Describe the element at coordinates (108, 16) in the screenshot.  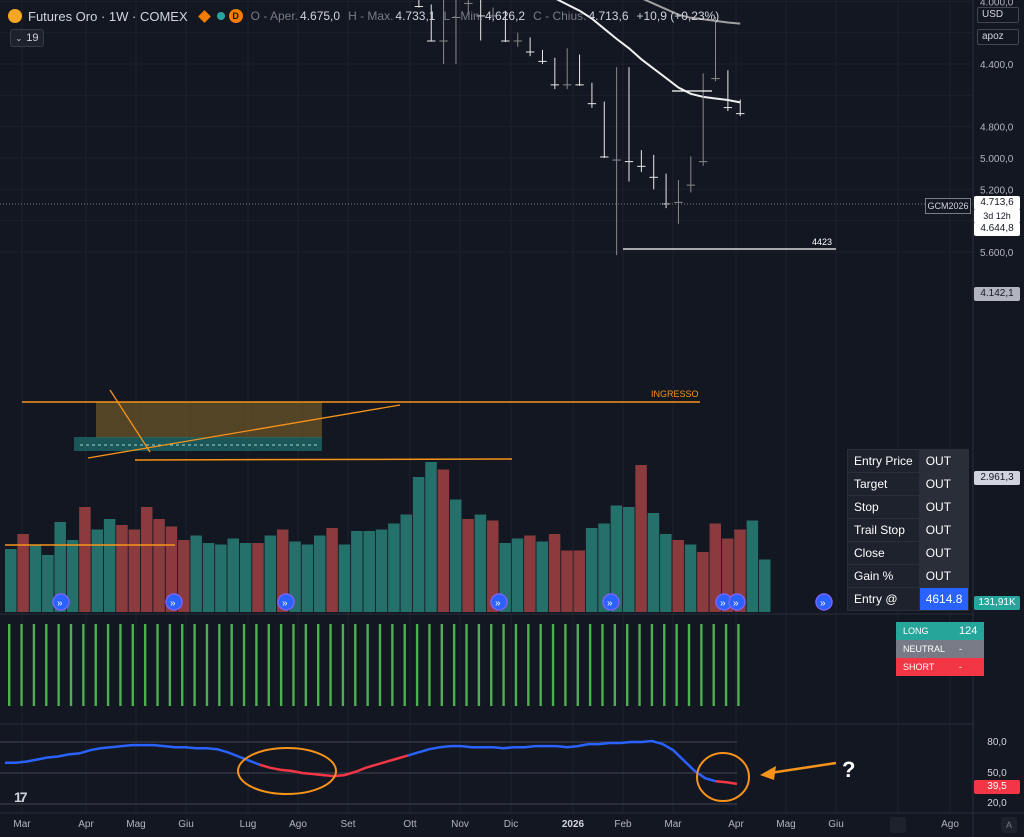
I see `symbol-title: Futures Oro · 1W · COMEX` at that location.